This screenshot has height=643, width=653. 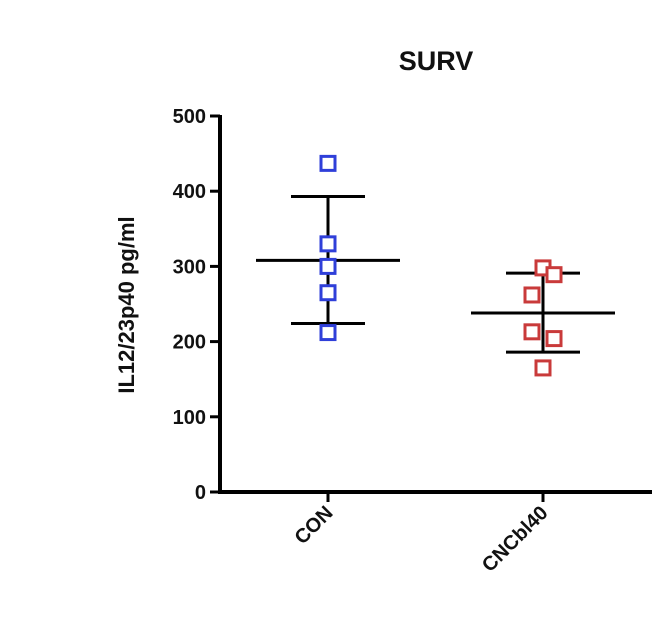 I want to click on y-tick-label: 100, so click(x=189, y=418).